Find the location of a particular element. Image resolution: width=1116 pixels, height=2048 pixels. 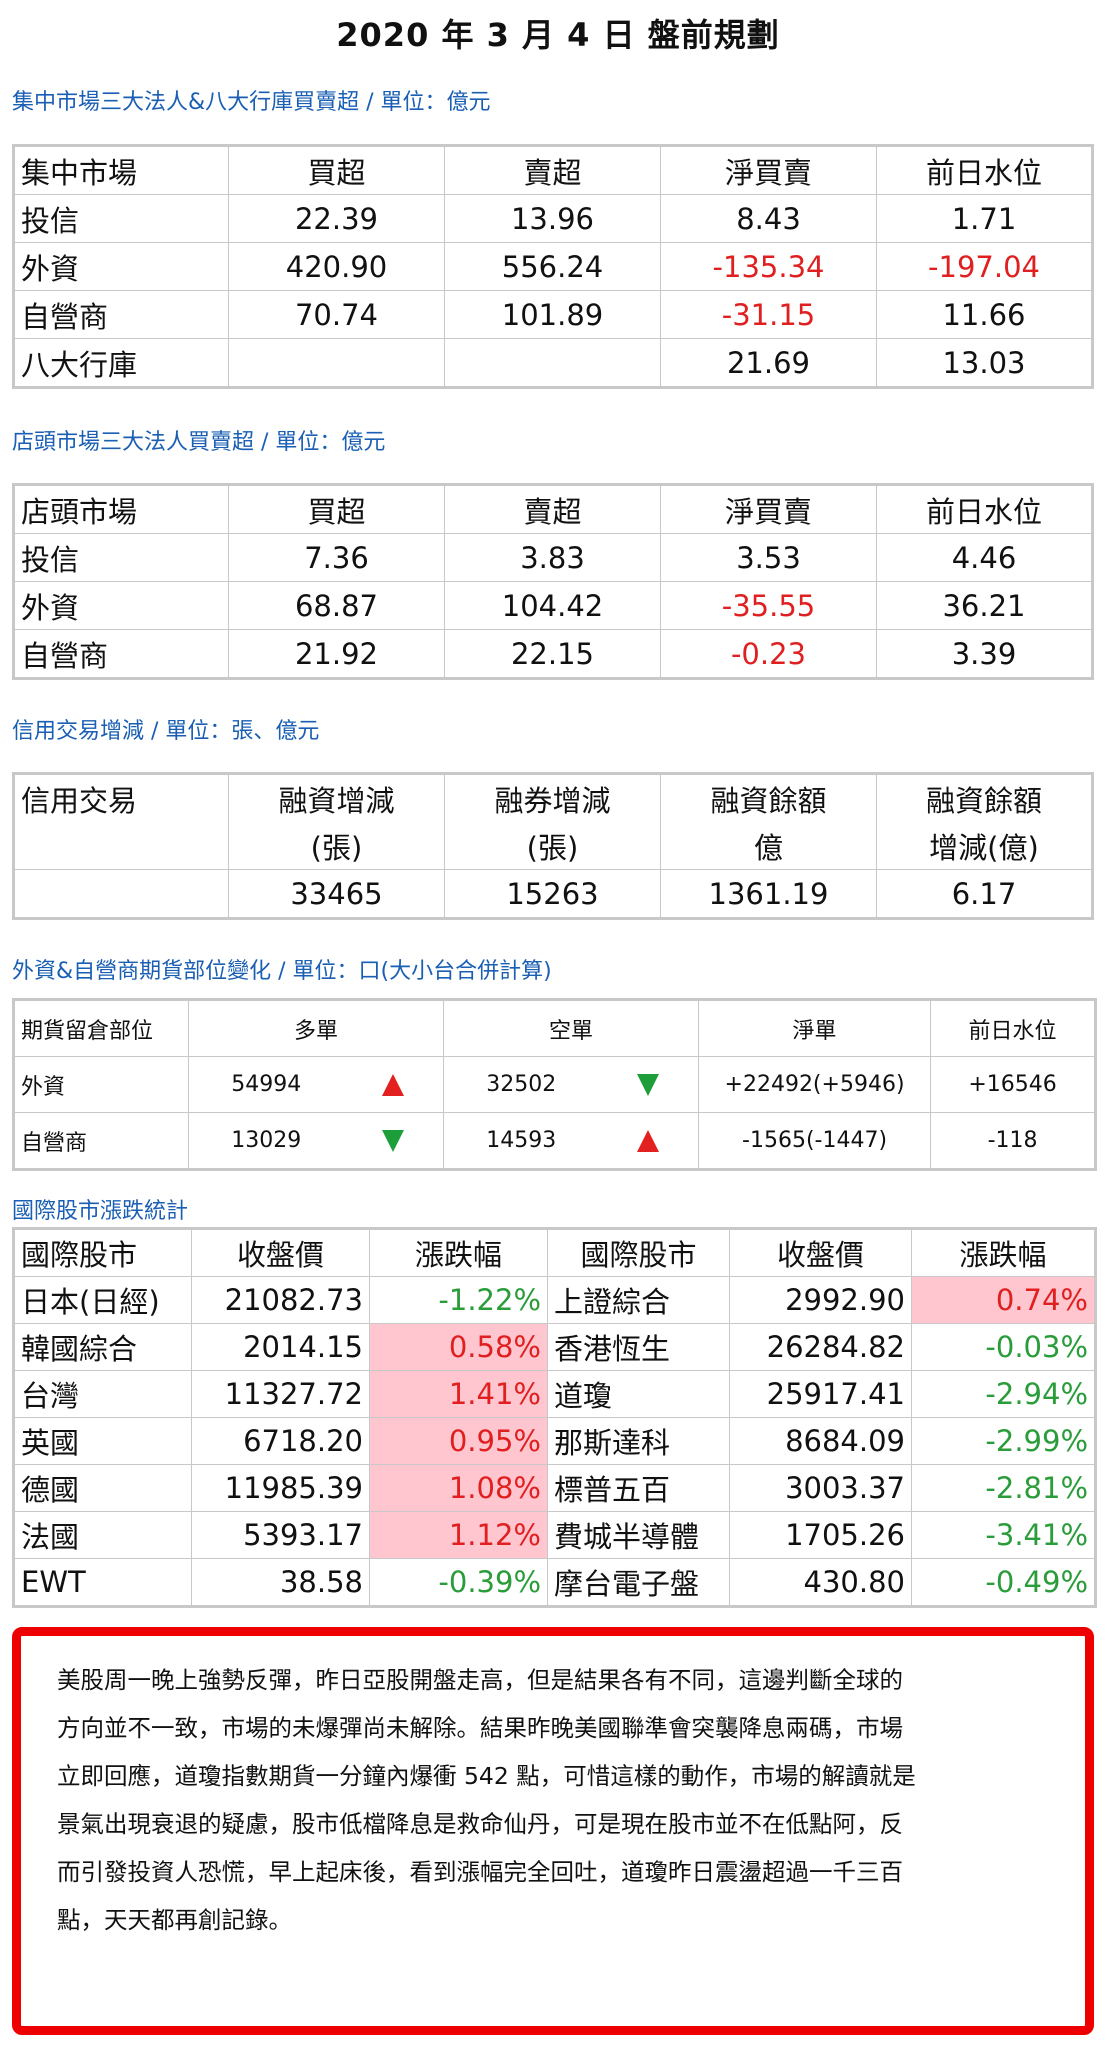

market-name: 香港恆生 is located at coordinates (638, 1347).